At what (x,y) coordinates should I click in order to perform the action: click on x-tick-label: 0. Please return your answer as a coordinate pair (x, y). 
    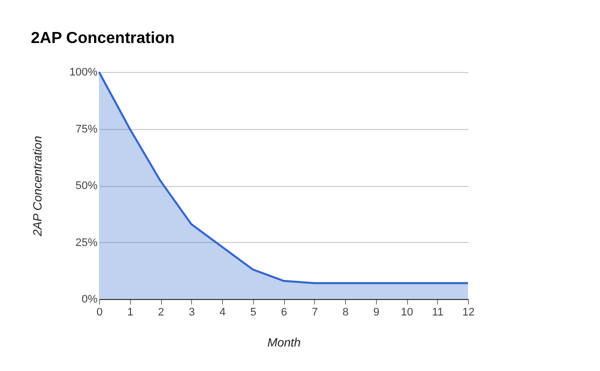
    Looking at the image, I should click on (99, 312).